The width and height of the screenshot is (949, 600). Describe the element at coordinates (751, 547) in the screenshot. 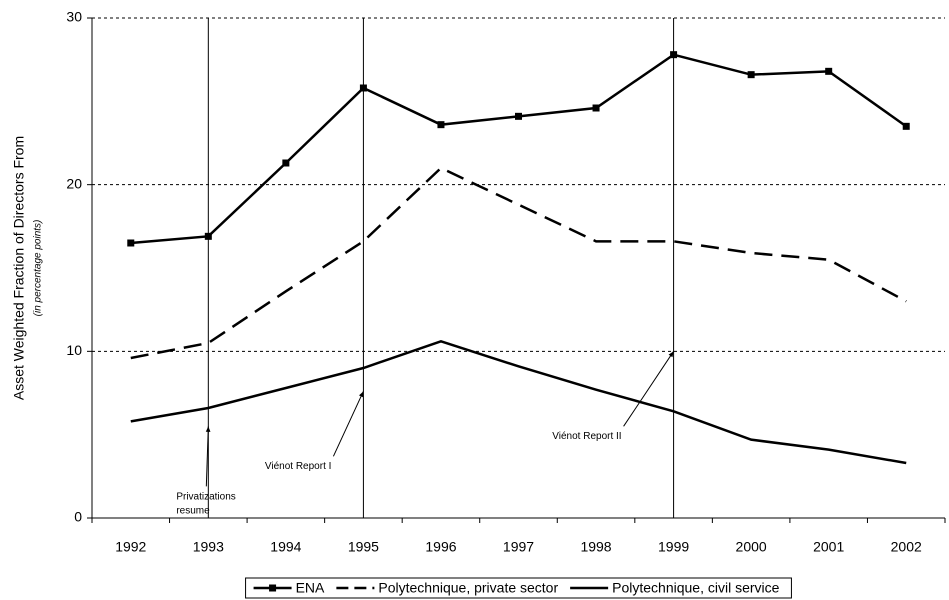

I see `x-tick-label: 2000` at that location.